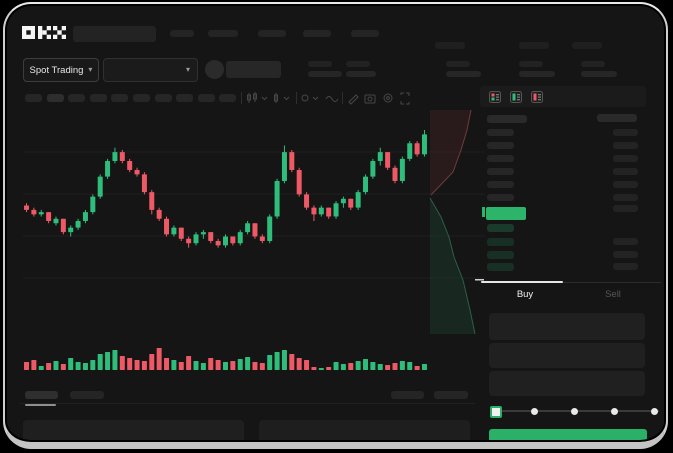  I want to click on depth-ask-area, so click(450, 152).